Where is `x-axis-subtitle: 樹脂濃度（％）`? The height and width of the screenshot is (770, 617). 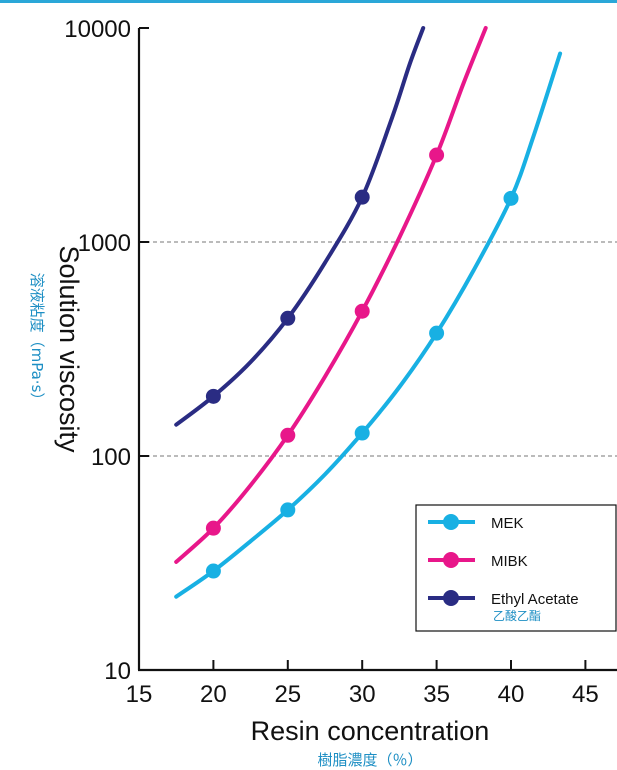
x-axis-subtitle: 樹脂濃度（％） is located at coordinates (369, 760).